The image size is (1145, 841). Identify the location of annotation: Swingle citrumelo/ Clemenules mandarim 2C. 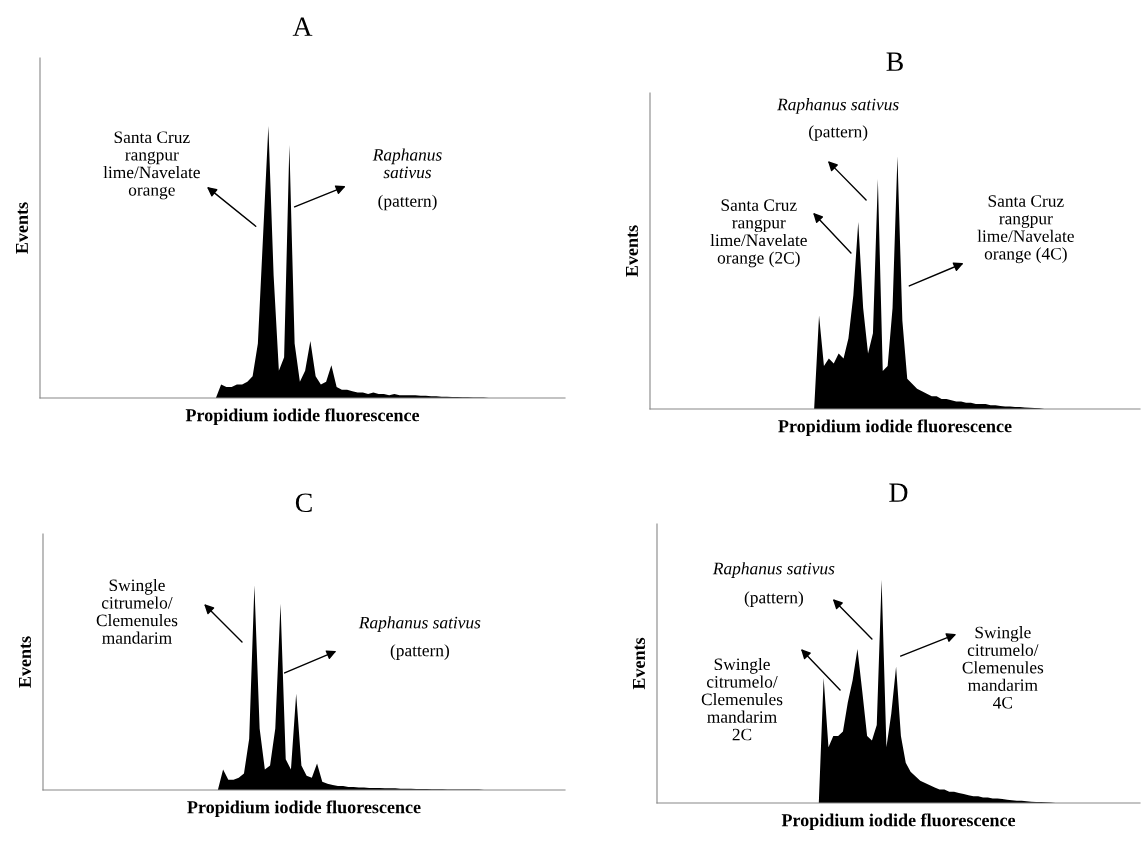
(742, 699).